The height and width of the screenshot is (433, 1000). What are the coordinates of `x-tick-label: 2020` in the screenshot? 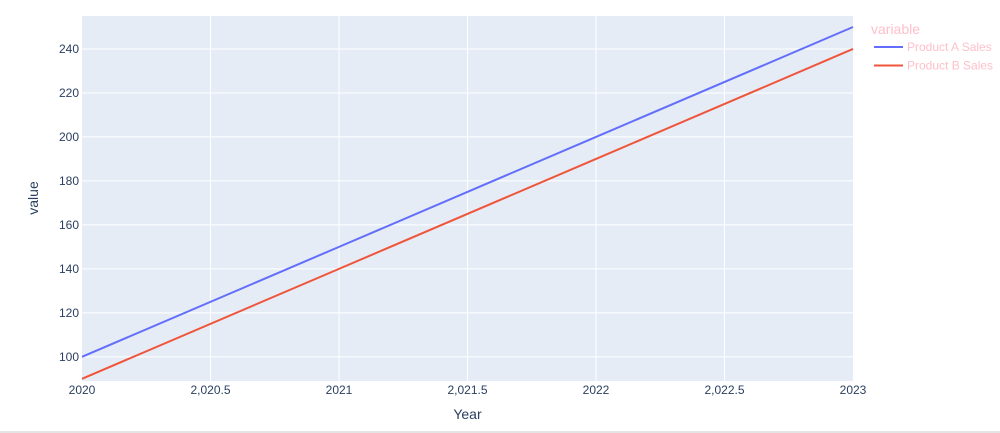 It's located at (82, 390).